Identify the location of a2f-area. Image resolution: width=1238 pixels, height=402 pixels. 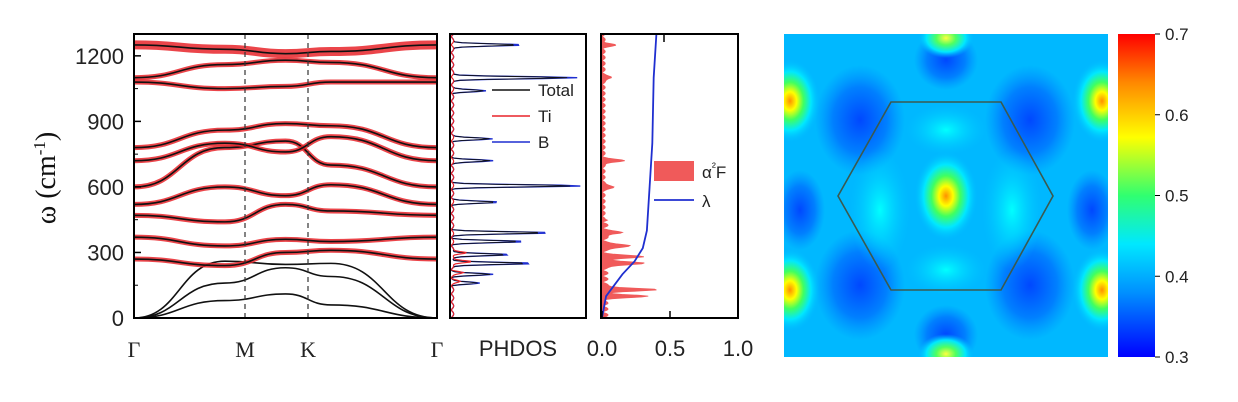
(628, 176).